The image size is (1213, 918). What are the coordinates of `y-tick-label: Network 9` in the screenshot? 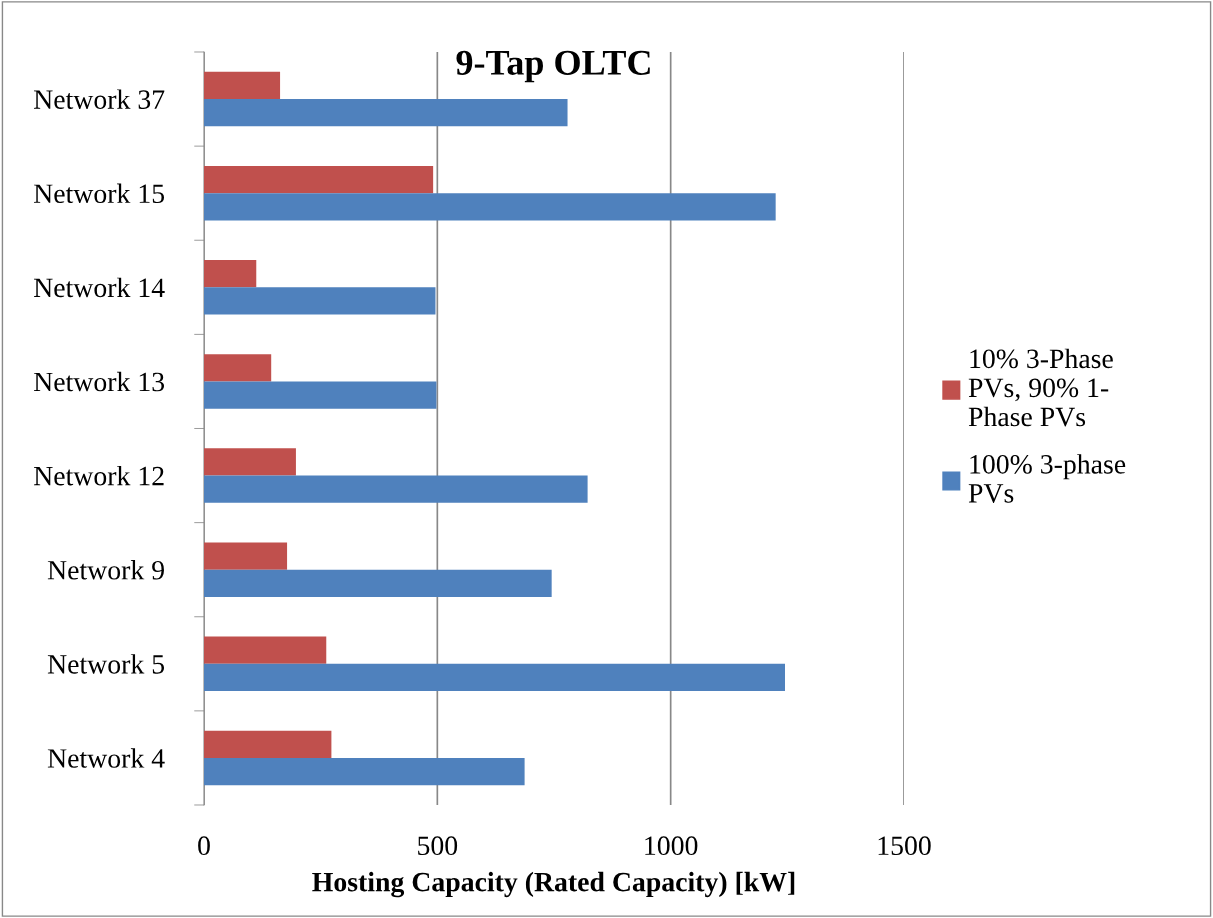 It's located at (105, 570).